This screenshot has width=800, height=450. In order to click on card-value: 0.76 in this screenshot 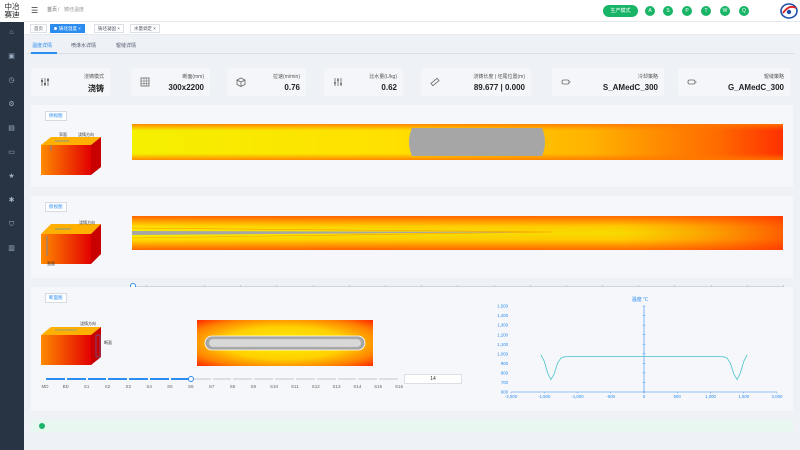, I will do `click(292, 87)`.